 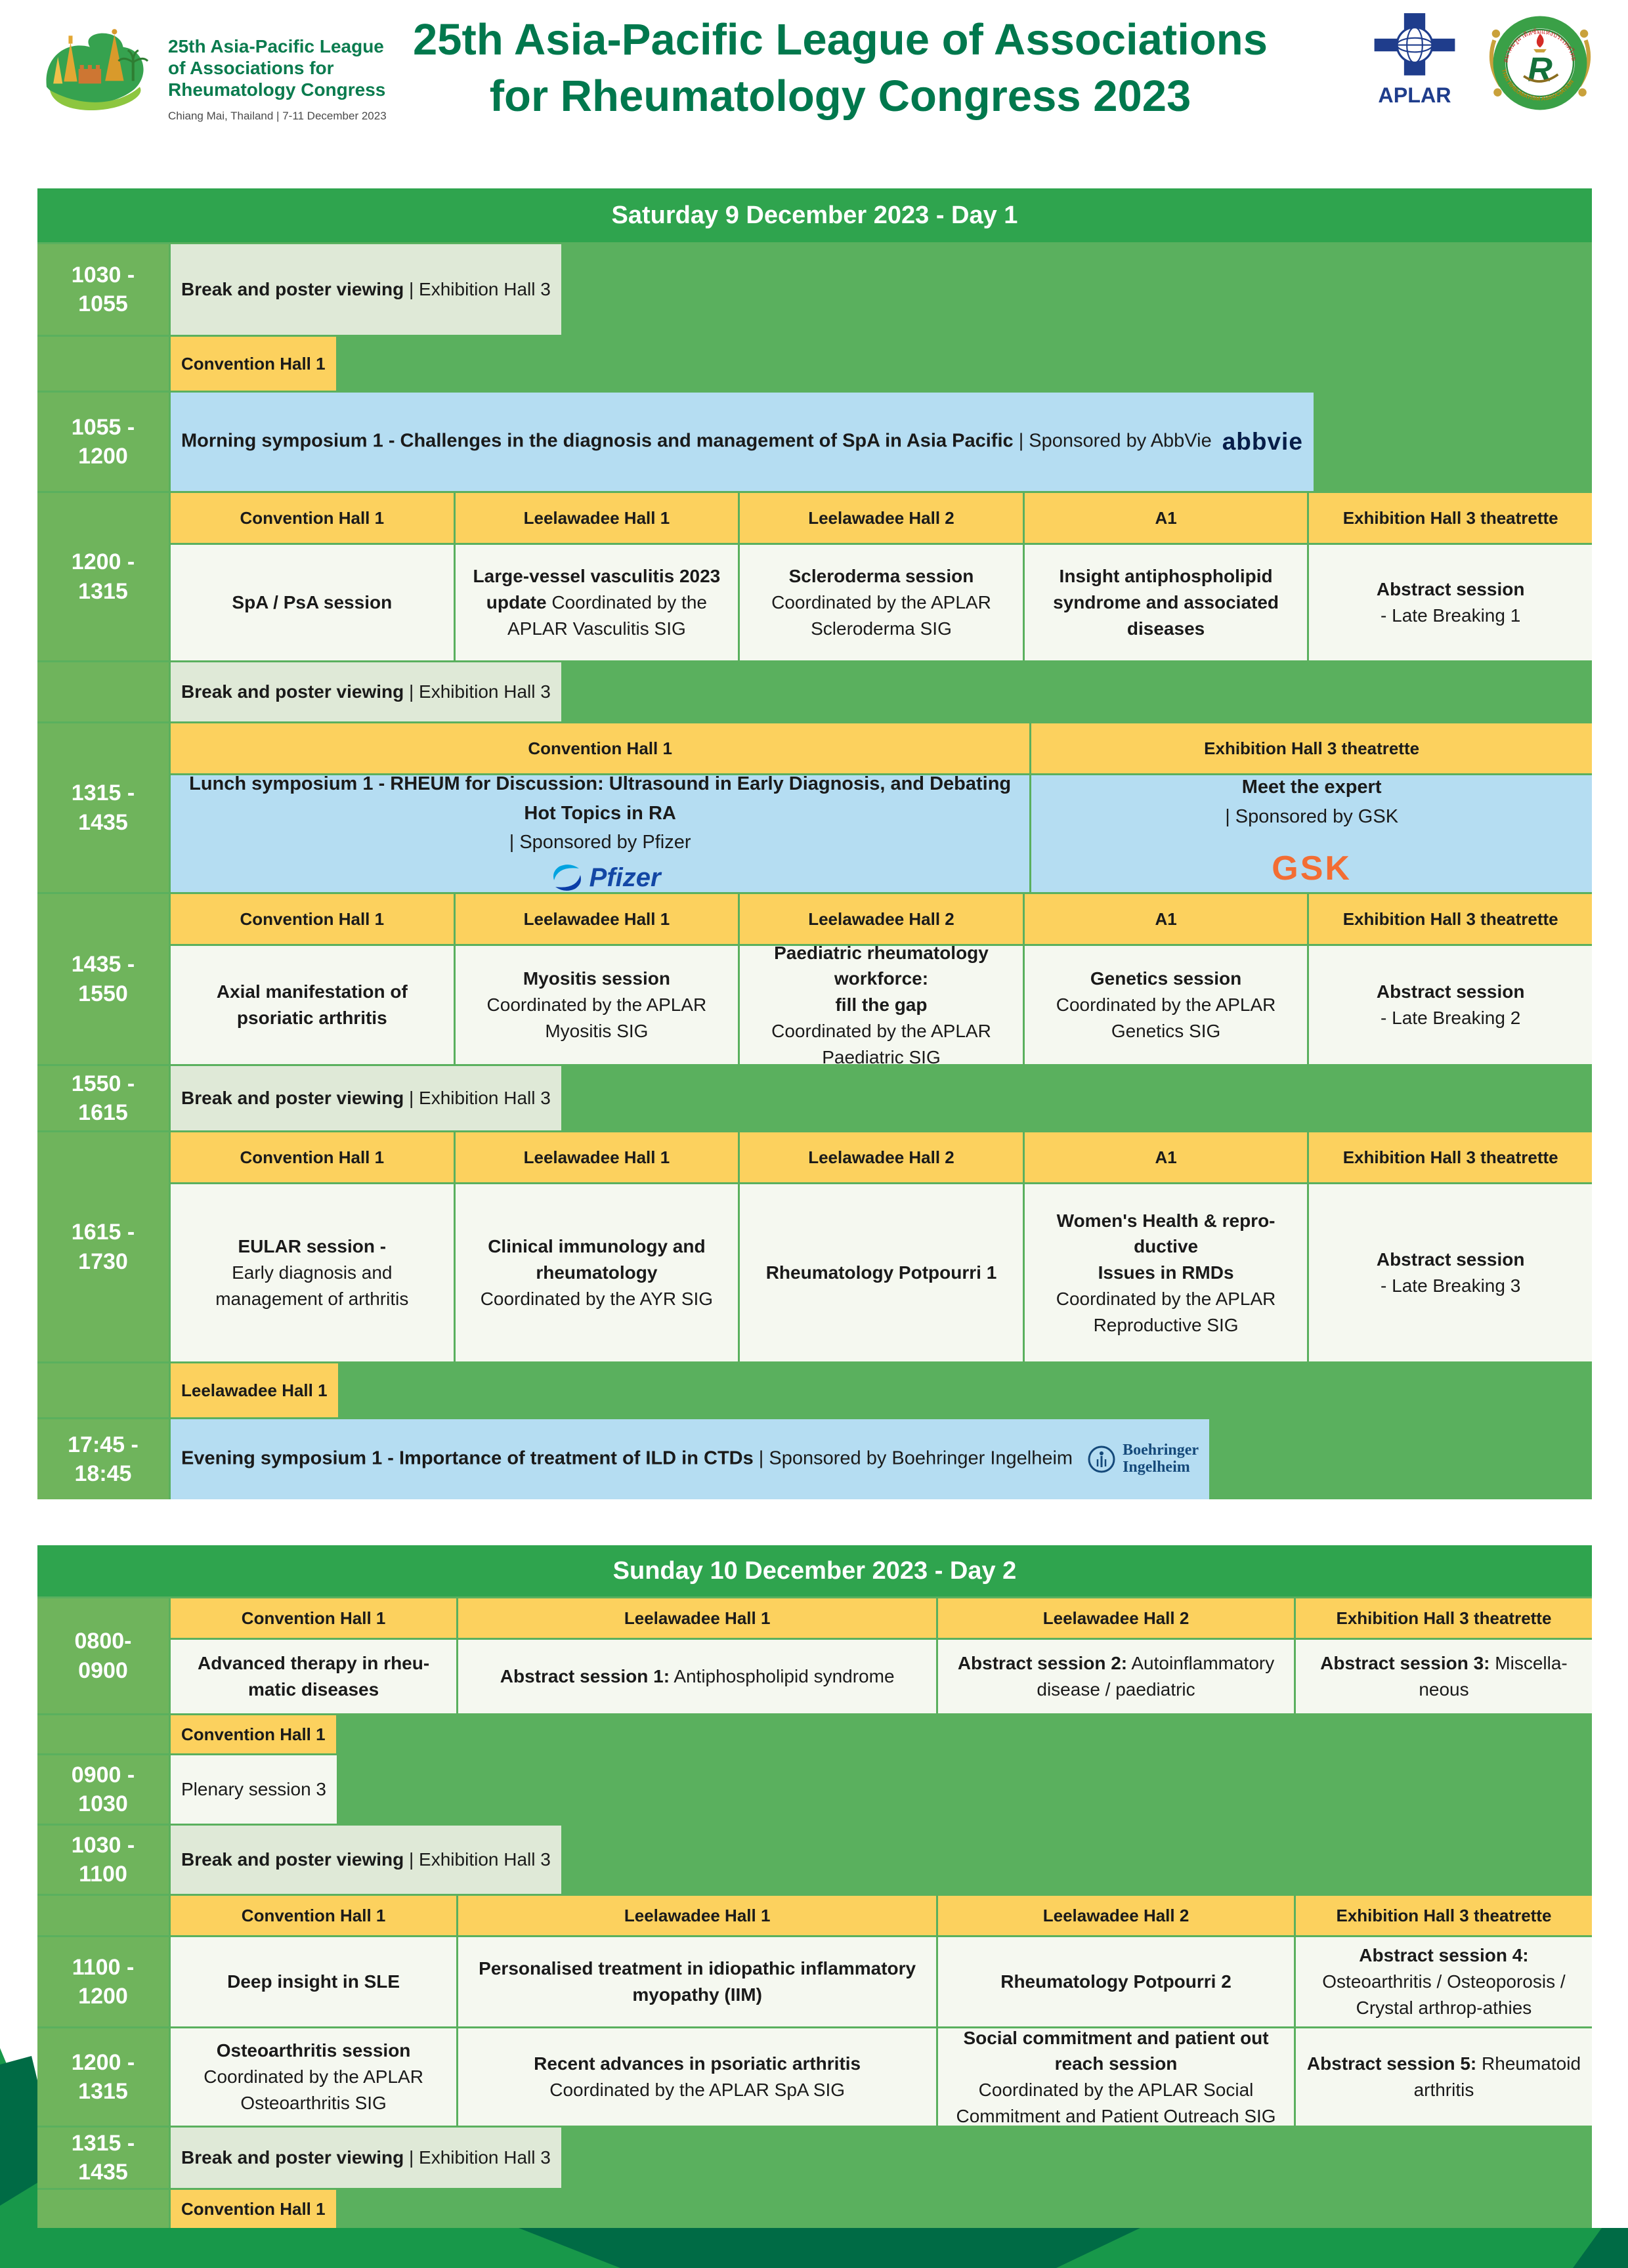 I want to click on session-cell: SpA / PsA session, so click(x=312, y=602).